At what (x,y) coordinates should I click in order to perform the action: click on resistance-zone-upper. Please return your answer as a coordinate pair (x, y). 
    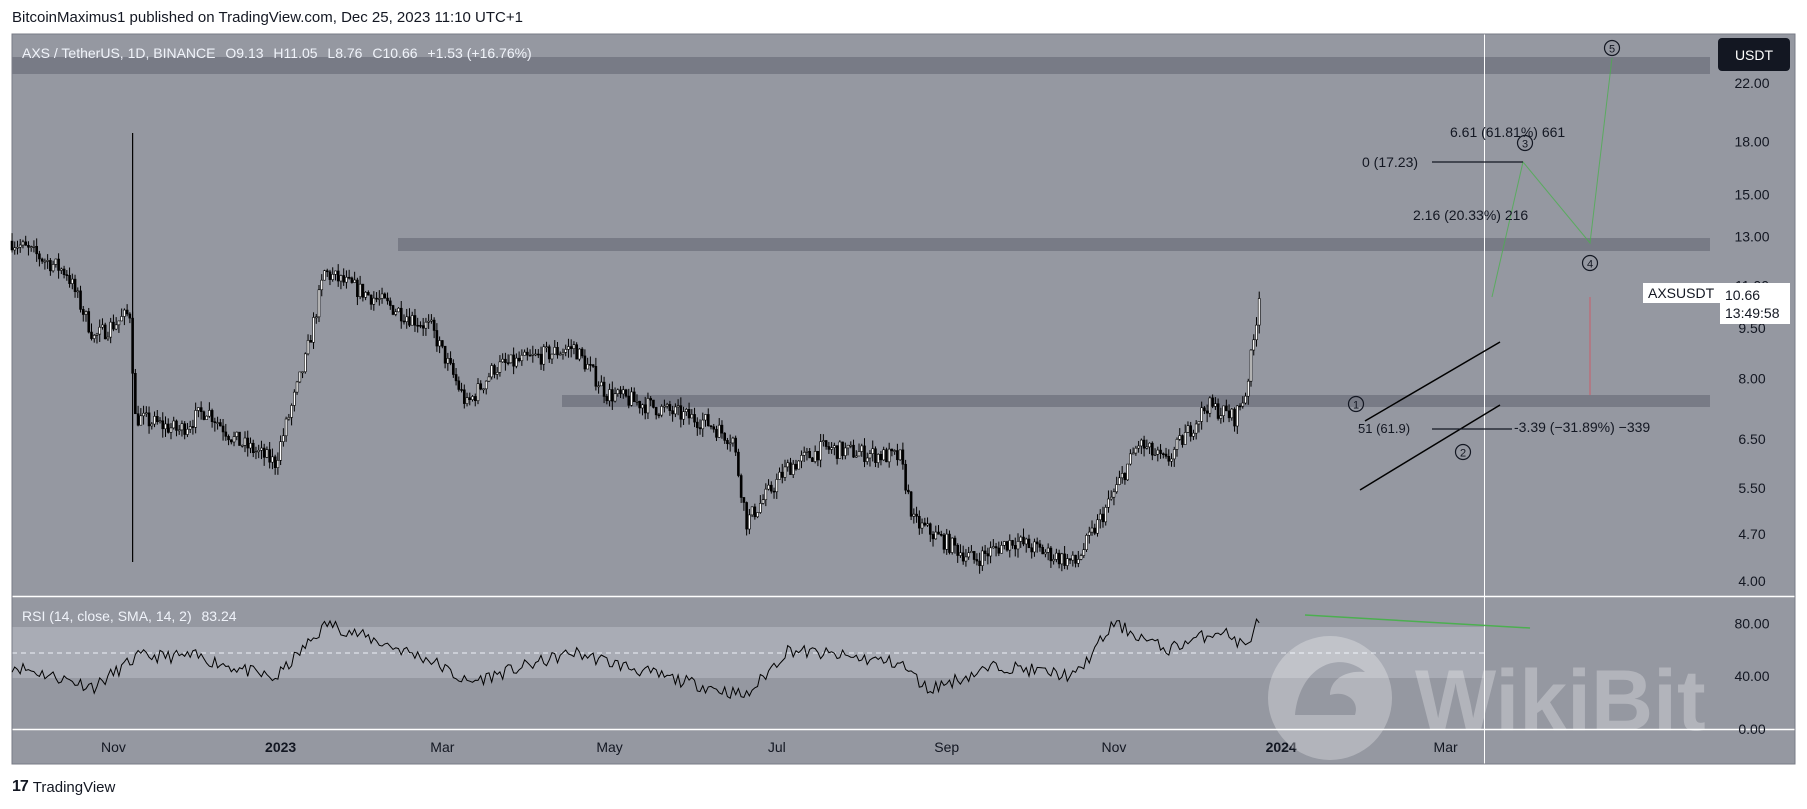
    Looking at the image, I should click on (1054, 244).